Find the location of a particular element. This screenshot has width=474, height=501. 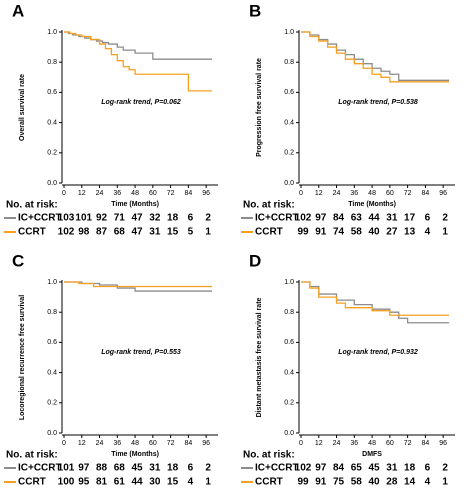

risk-count: 44 is located at coordinates (138, 482).